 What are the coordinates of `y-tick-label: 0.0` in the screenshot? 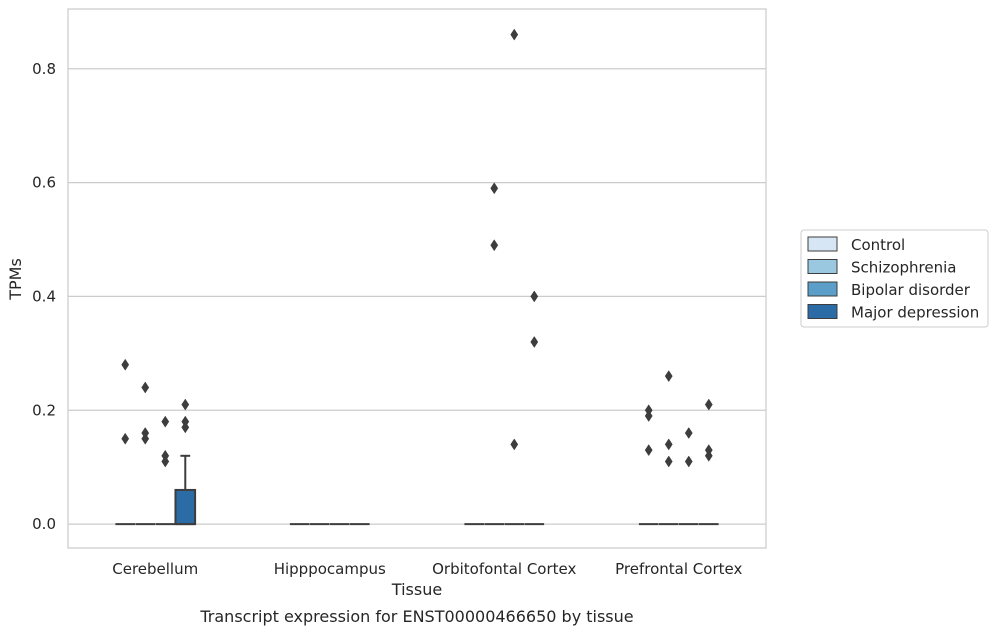 It's located at (44, 524).